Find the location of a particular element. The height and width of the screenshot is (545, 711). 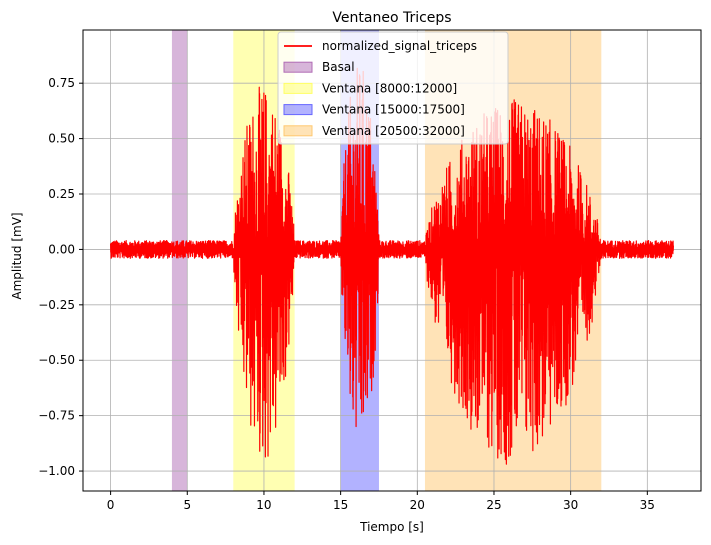

chart-title: Ventaneo Triceps is located at coordinates (391, 18).